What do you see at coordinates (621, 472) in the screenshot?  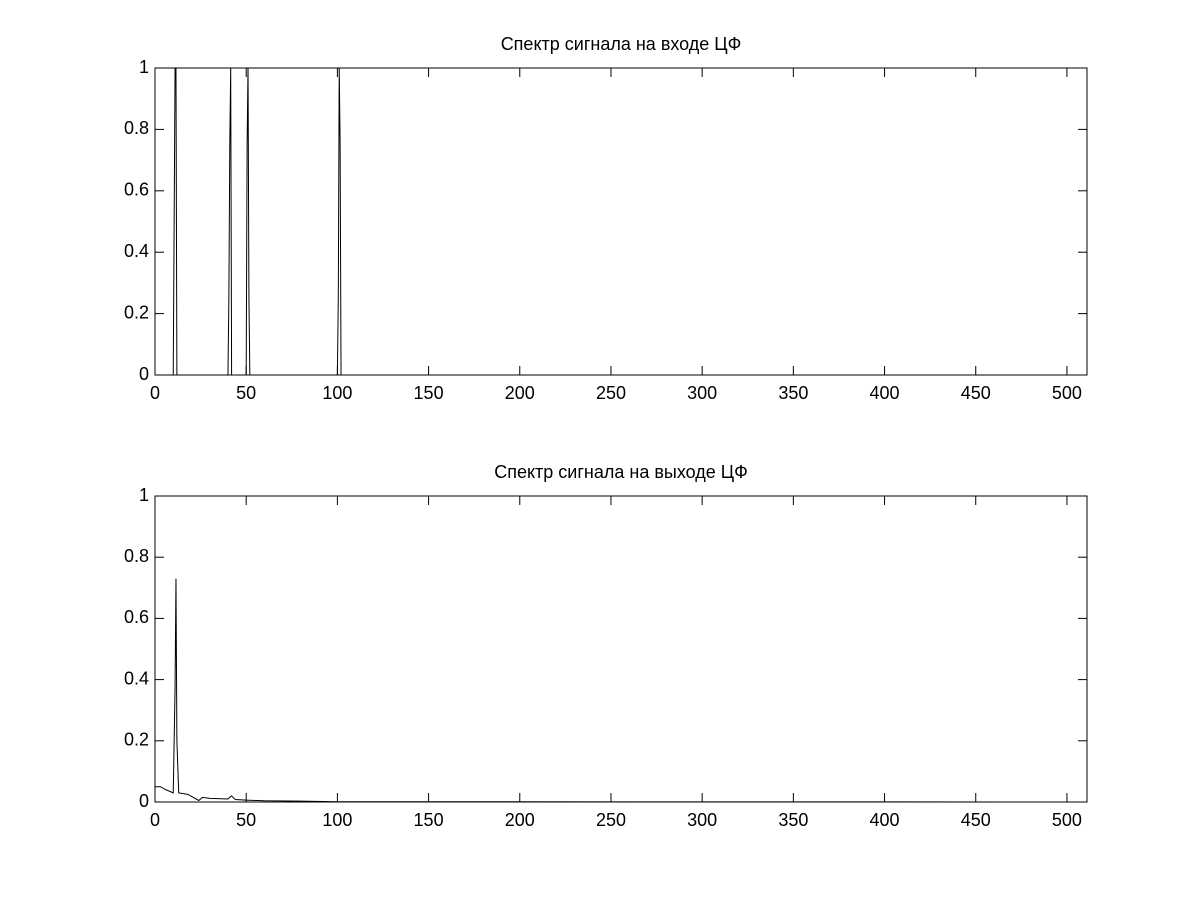 I see `chart-title: Спектр сигнала на выходе ЦФ` at bounding box center [621, 472].